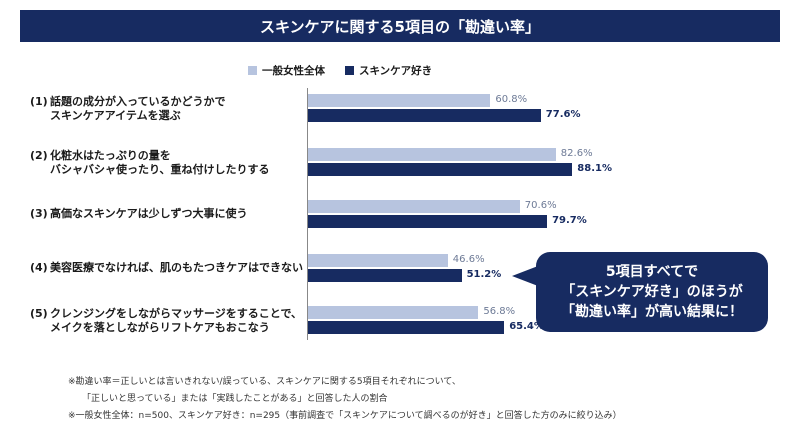 The image size is (800, 441). I want to click on value-label-skincare-lovers-5: 65.4%, so click(526, 326).